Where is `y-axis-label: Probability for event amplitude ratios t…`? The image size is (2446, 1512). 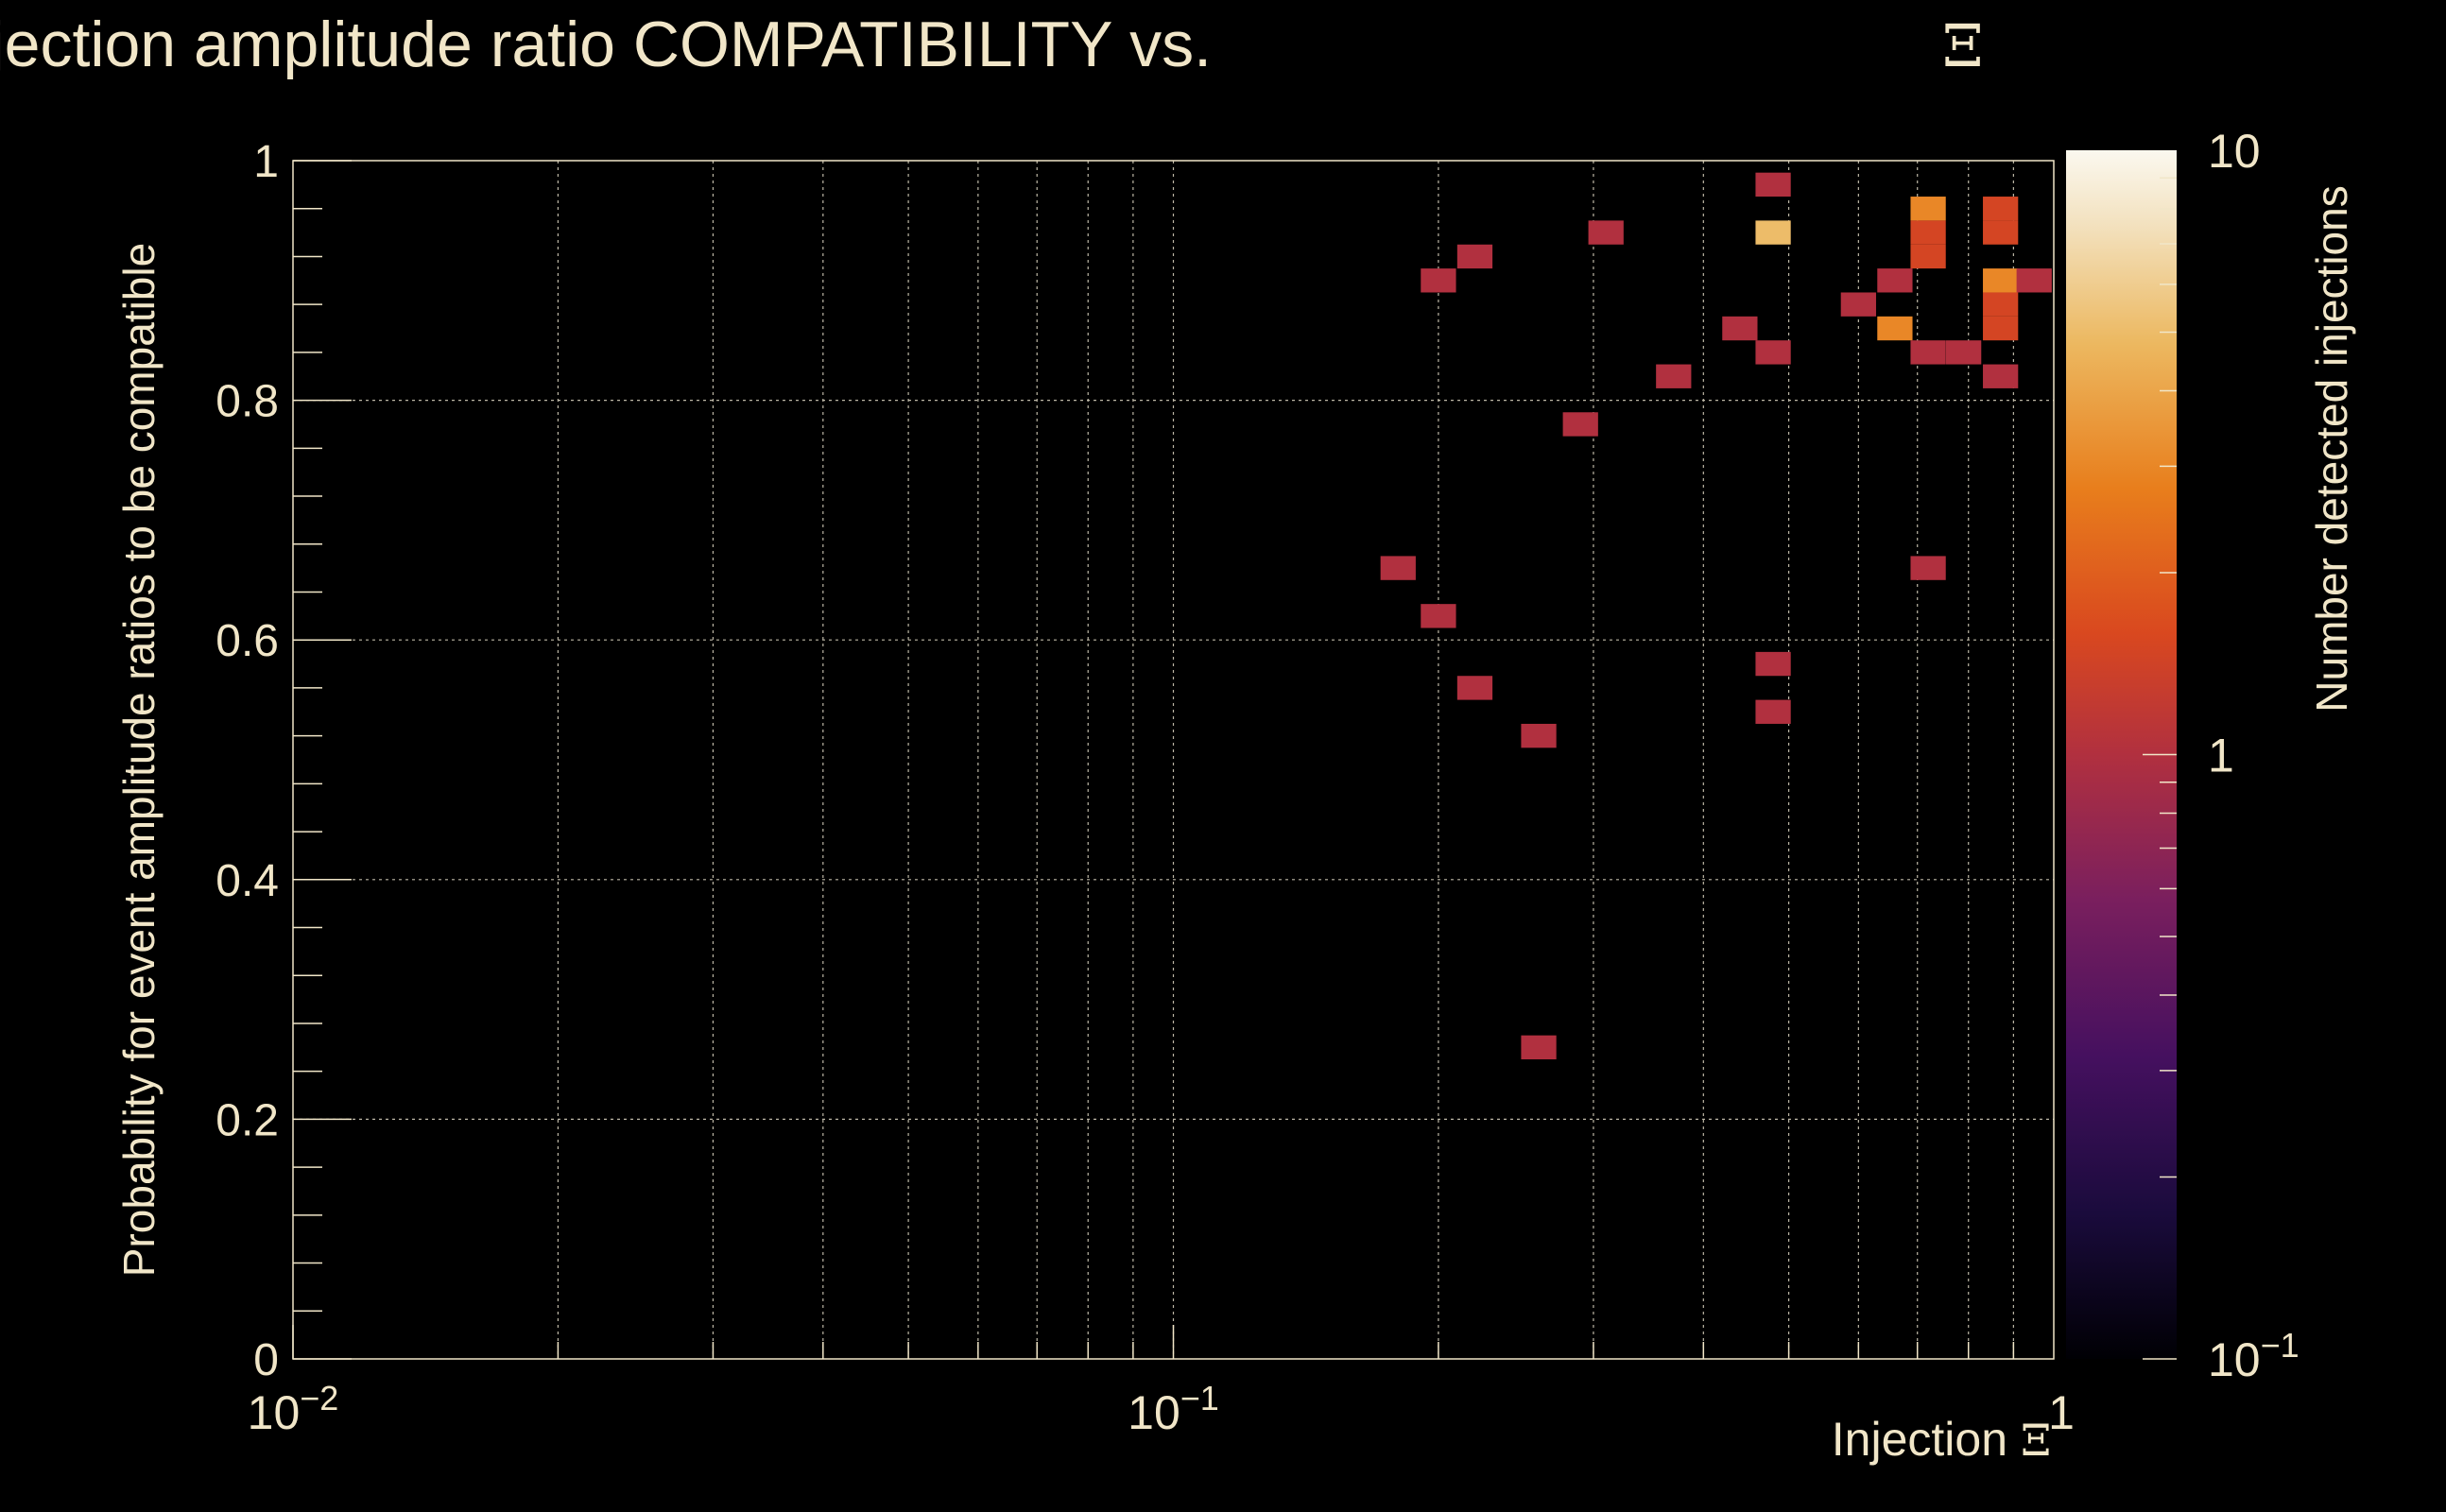
y-axis-label: Probability for event amplitude ratios t… is located at coordinates (139, 760).